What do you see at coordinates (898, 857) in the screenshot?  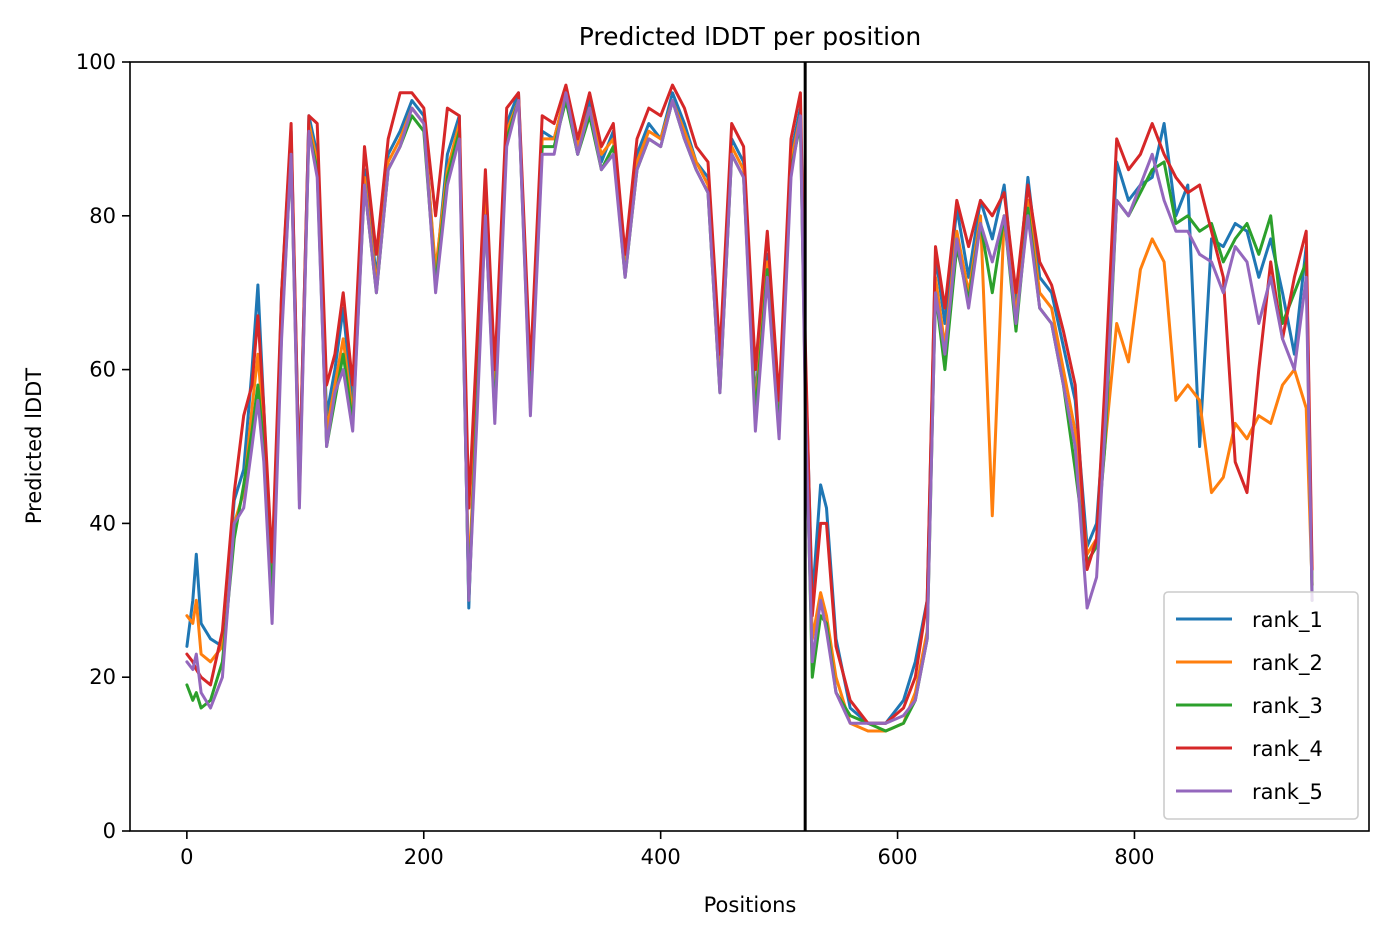 I see `x-tick-label: 600` at bounding box center [898, 857].